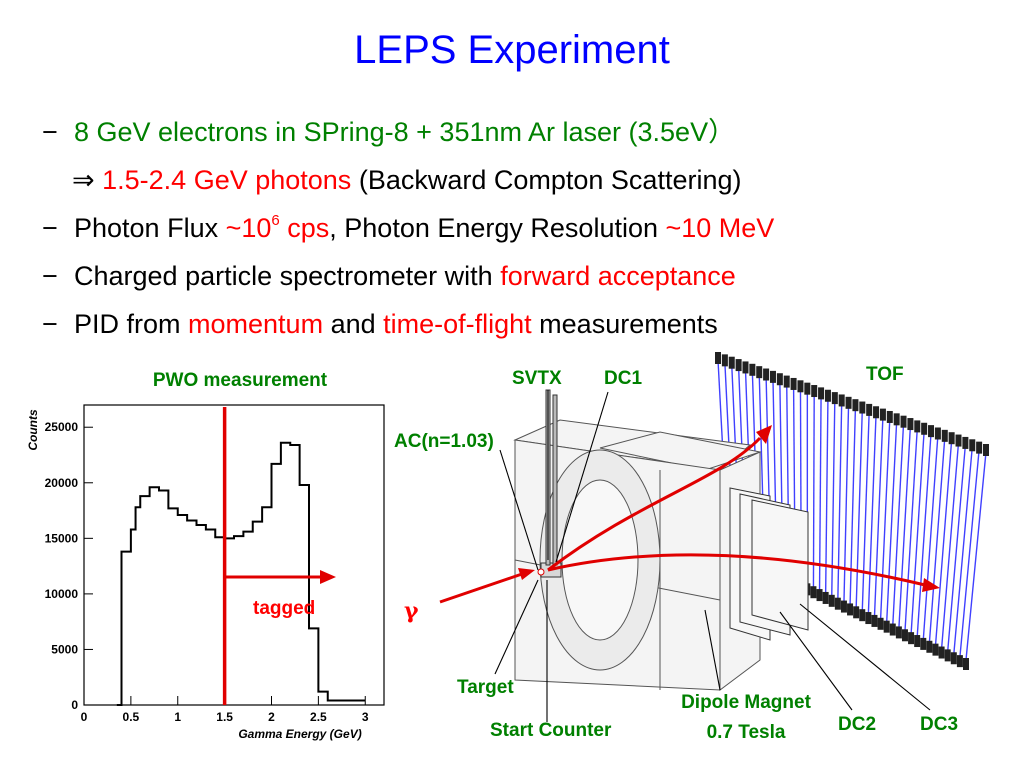  Describe the element at coordinates (62, 594) in the screenshot. I see `y-tick-label: 10000` at that location.